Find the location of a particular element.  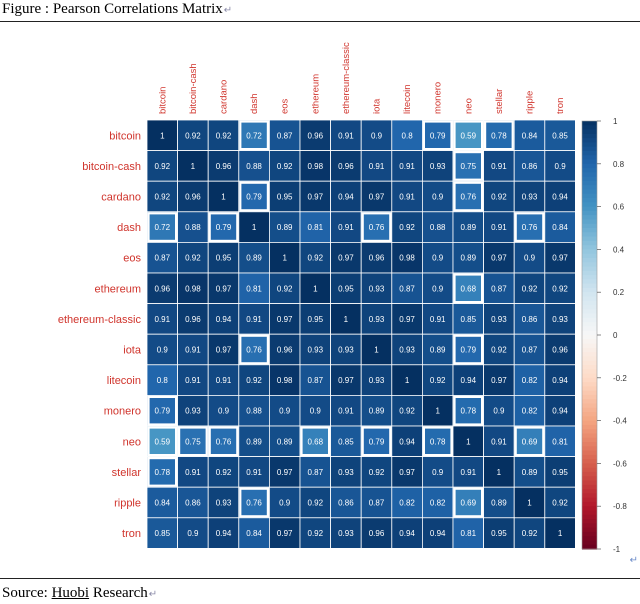

heatmap-cell-value: 0.78 is located at coordinates (438, 441).